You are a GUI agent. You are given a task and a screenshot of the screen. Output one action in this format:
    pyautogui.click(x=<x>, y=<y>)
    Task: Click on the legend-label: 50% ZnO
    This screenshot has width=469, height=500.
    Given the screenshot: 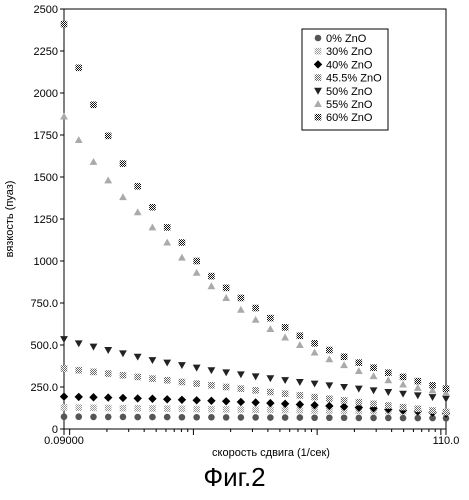 What is the action you would take?
    pyautogui.click(x=349, y=92)
    